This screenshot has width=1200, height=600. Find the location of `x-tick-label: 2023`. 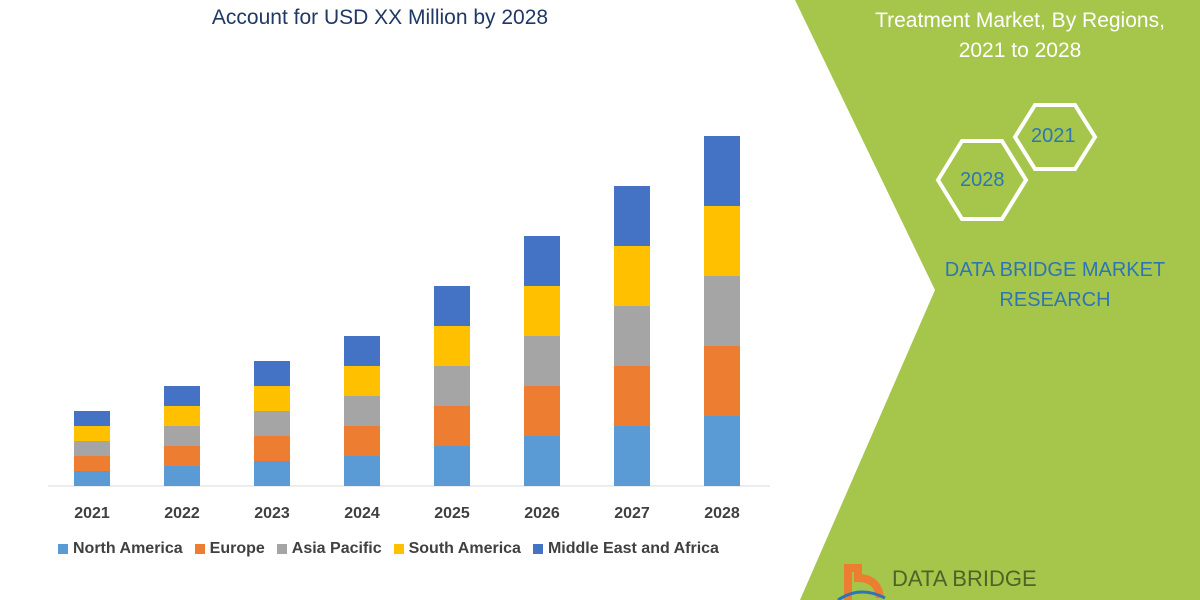

x-tick-label: 2023 is located at coordinates (272, 513).